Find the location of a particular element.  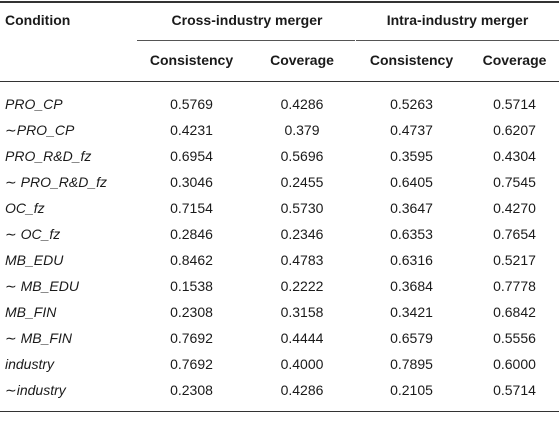

cross-consistency-cell: 0.5769 is located at coordinates (191, 104).